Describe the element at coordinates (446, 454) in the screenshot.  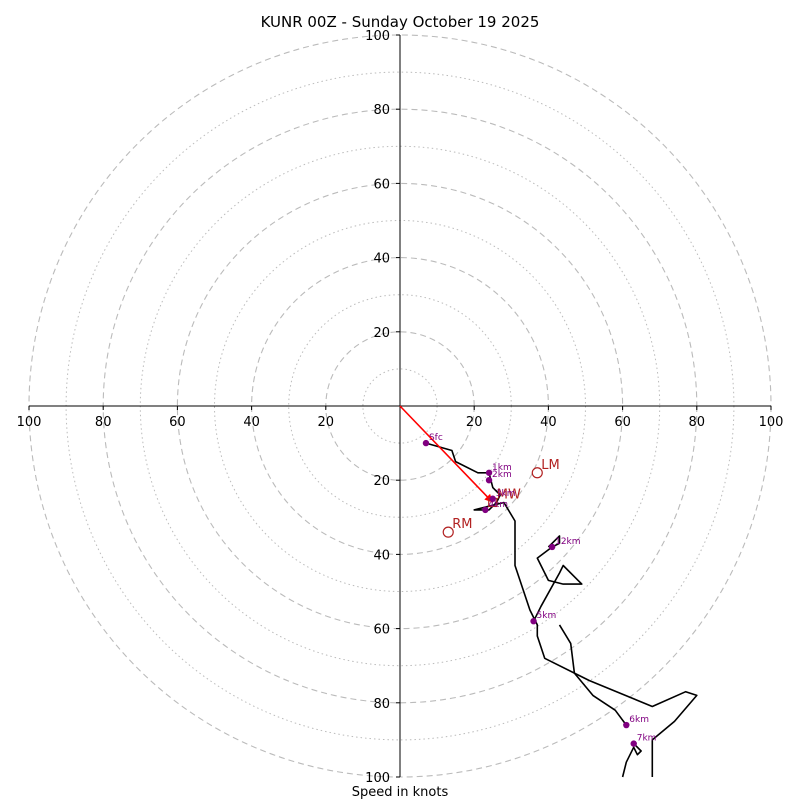
I see `shear-vector` at that location.